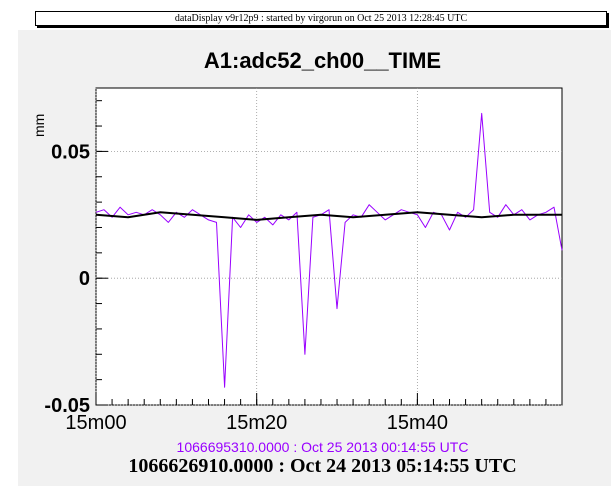 The image size is (611, 486). I want to click on y-tick-label: 0.05, so click(70, 152).